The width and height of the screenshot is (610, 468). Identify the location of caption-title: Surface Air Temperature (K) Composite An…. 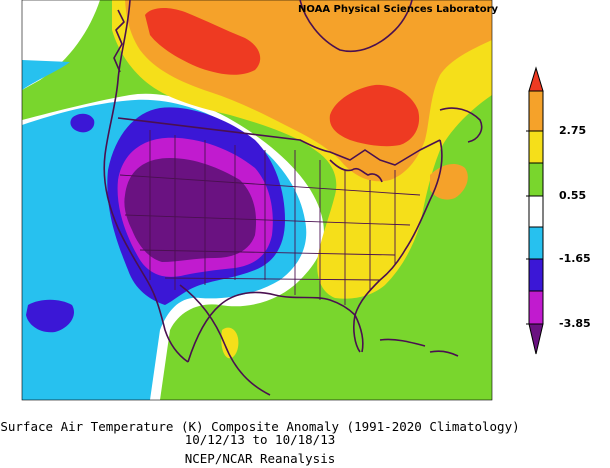
(260, 426).